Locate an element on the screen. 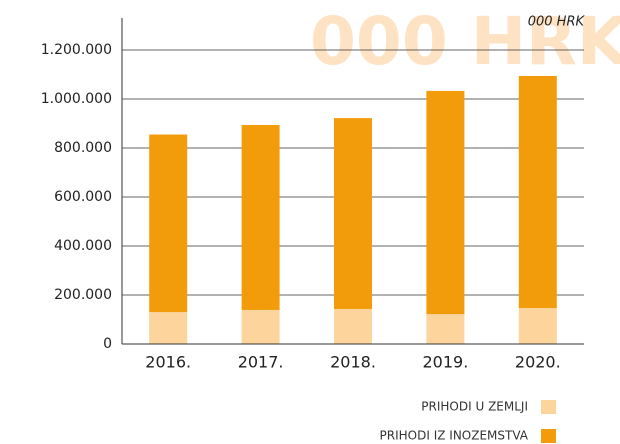  x-tick-label: 2020. is located at coordinates (538, 362).